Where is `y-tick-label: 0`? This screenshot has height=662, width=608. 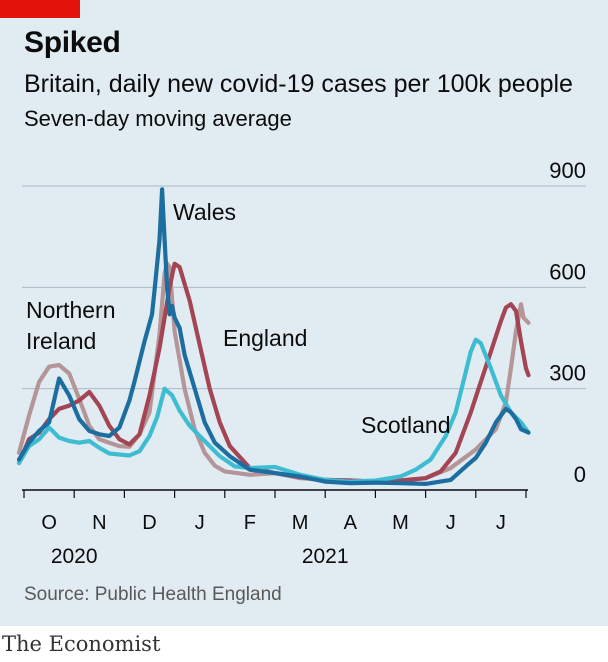 y-tick-label: 0 is located at coordinates (580, 474).